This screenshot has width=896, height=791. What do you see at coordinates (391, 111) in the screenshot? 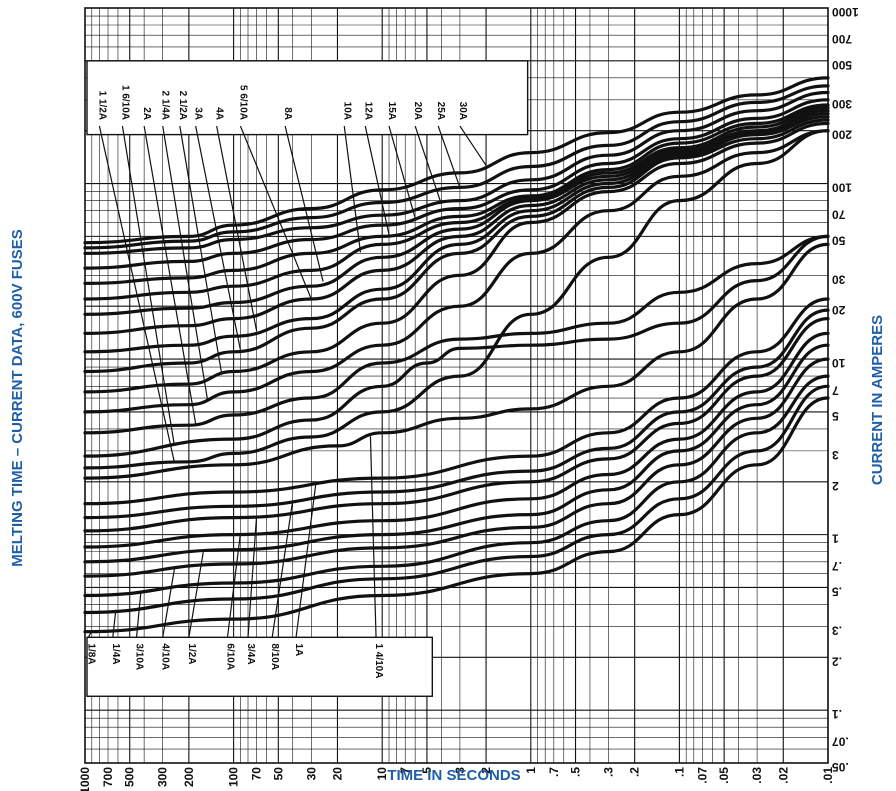
I see `fuse-rating-label: 15A` at bounding box center [391, 111].